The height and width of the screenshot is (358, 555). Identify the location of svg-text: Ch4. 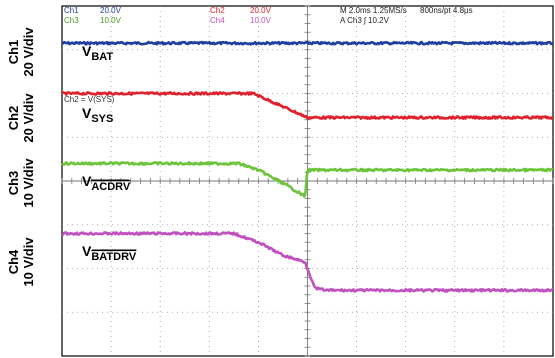
(13, 261).